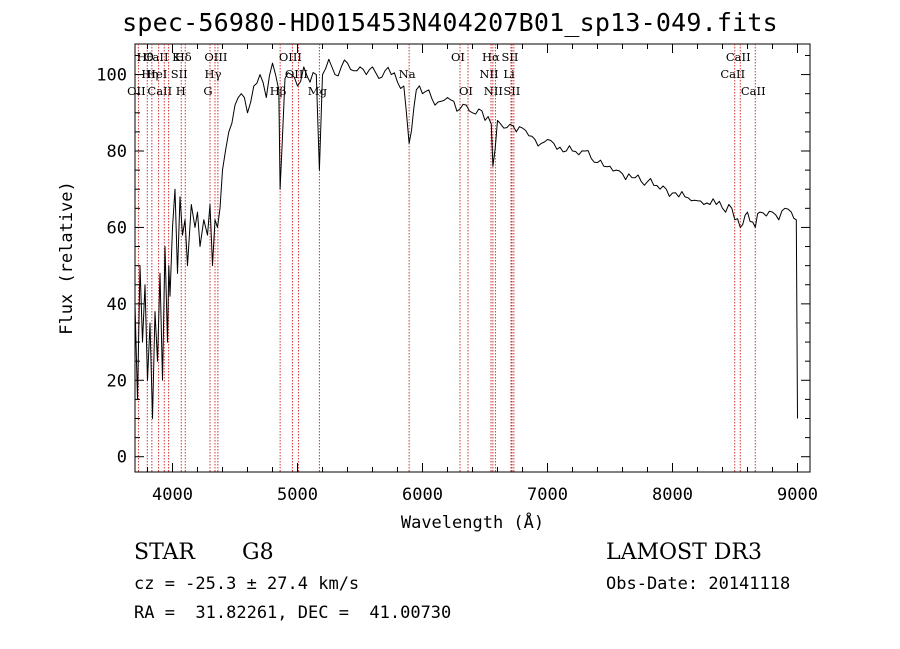  I want to click on y-tick-label: 40, so click(117, 305).